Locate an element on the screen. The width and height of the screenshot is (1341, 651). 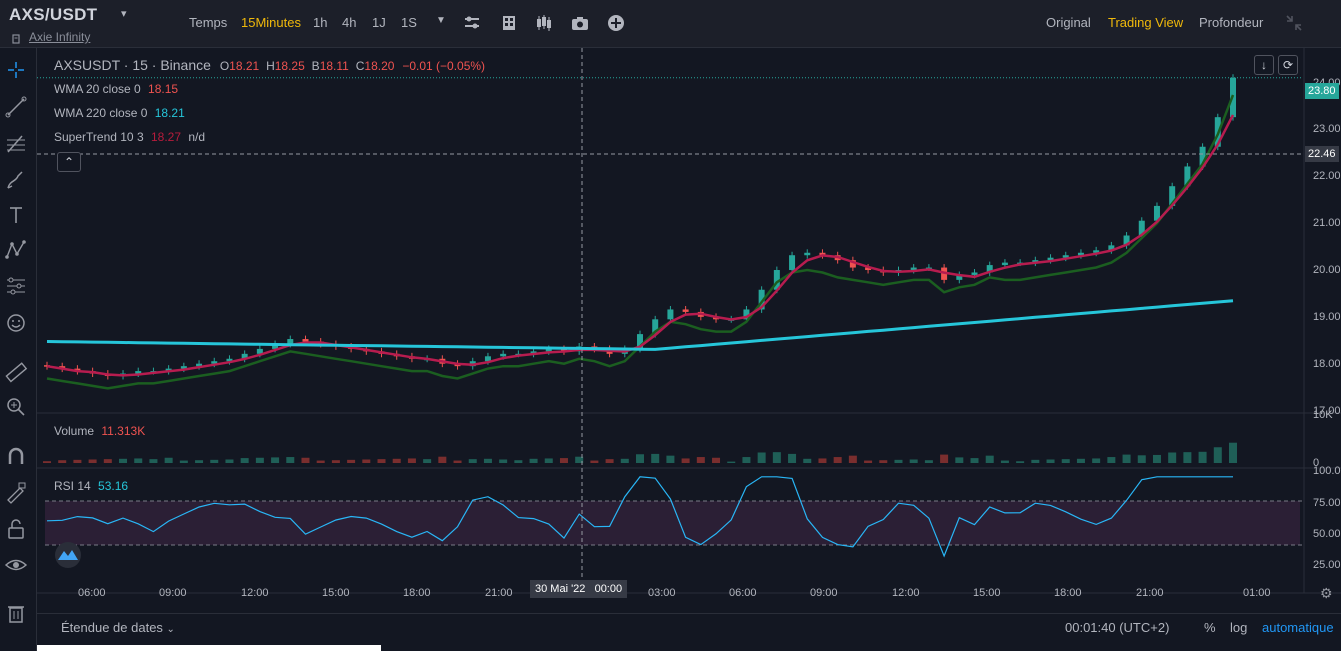
view-trading-view: Trading View is located at coordinates (1146, 22).